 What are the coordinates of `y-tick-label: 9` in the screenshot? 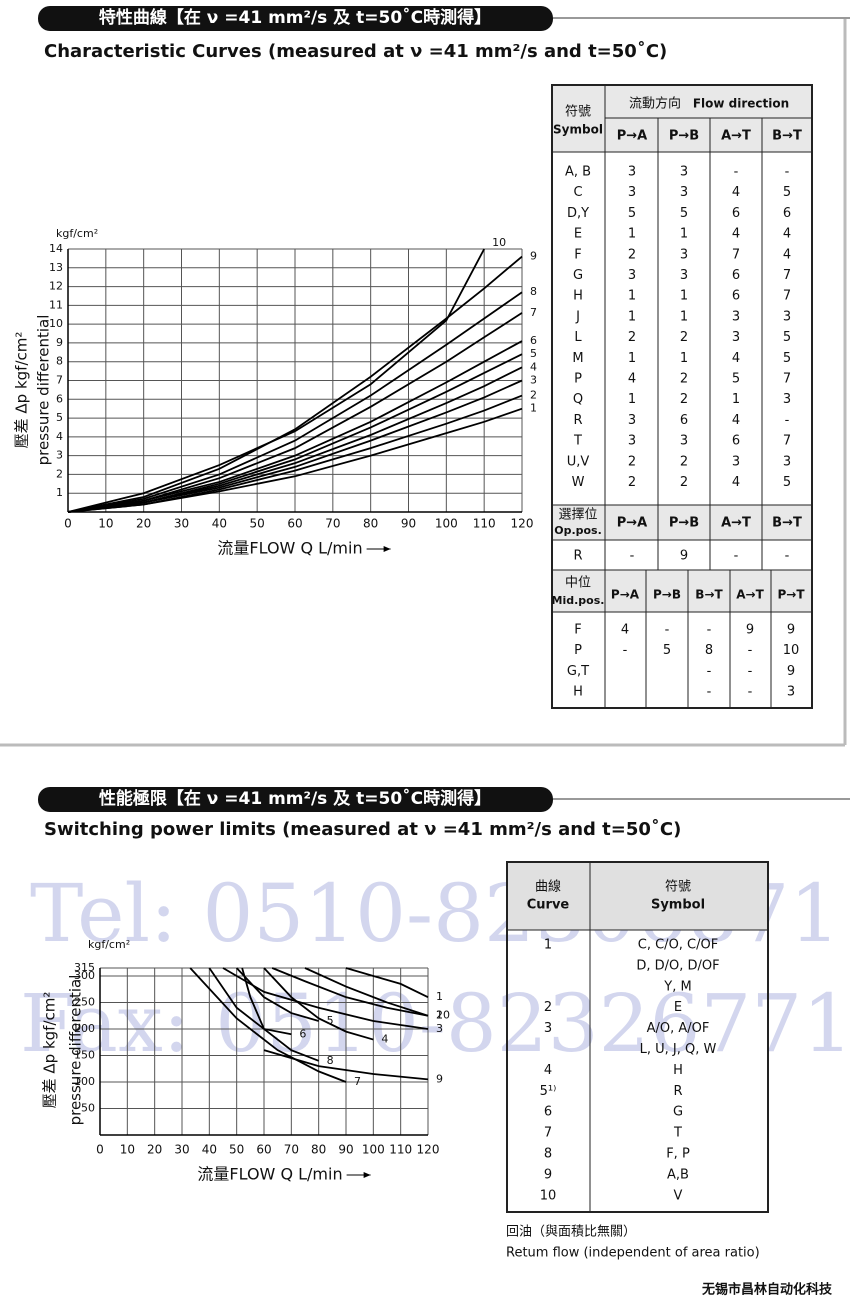 It's located at (59, 342).